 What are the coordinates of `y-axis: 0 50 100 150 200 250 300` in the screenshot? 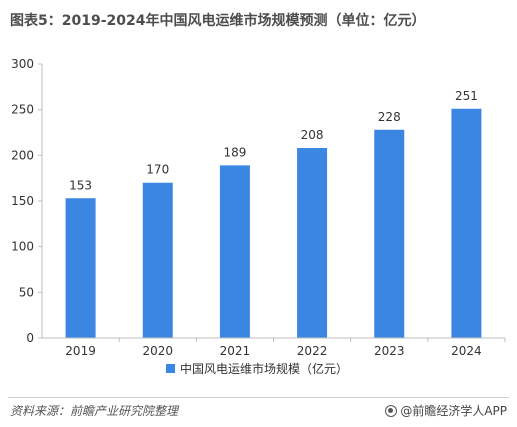 It's located at (27, 201).